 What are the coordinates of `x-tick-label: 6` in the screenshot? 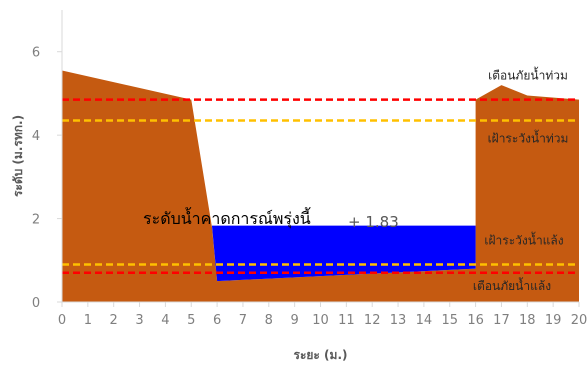 It's located at (217, 320).